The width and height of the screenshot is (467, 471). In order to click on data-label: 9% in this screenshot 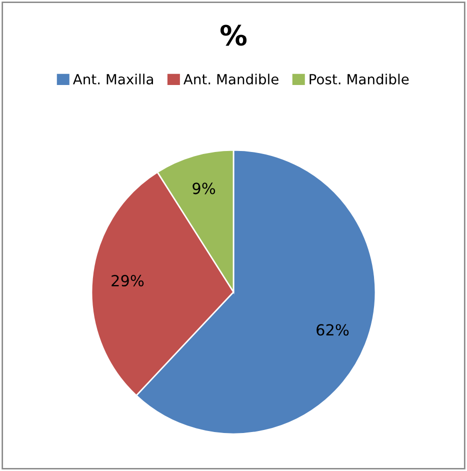, I will do `click(204, 188)`.